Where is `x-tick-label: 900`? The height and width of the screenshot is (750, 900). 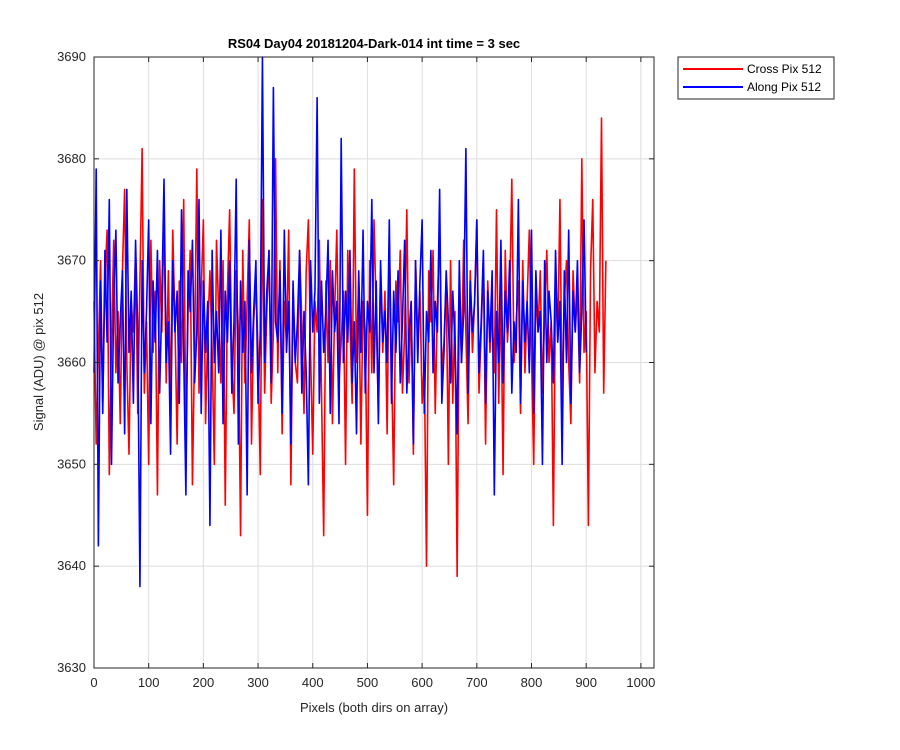 x-tick-label: 900 is located at coordinates (586, 682).